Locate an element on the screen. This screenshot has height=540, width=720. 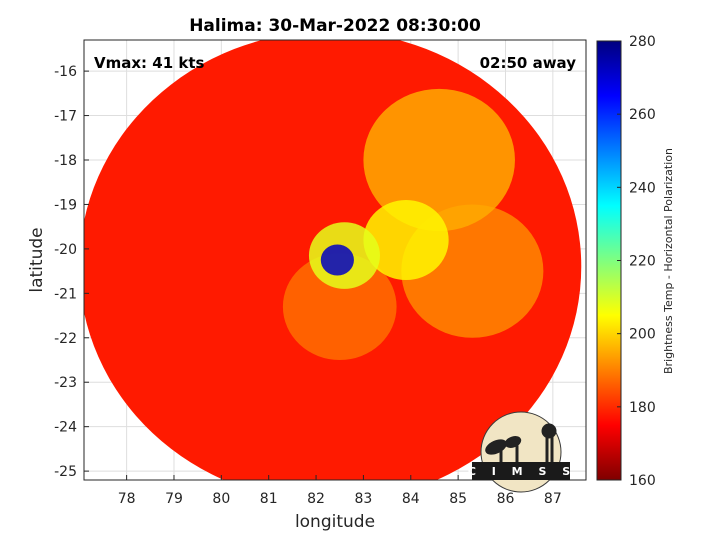
x-tick-label: 85 is located at coordinates (458, 499).